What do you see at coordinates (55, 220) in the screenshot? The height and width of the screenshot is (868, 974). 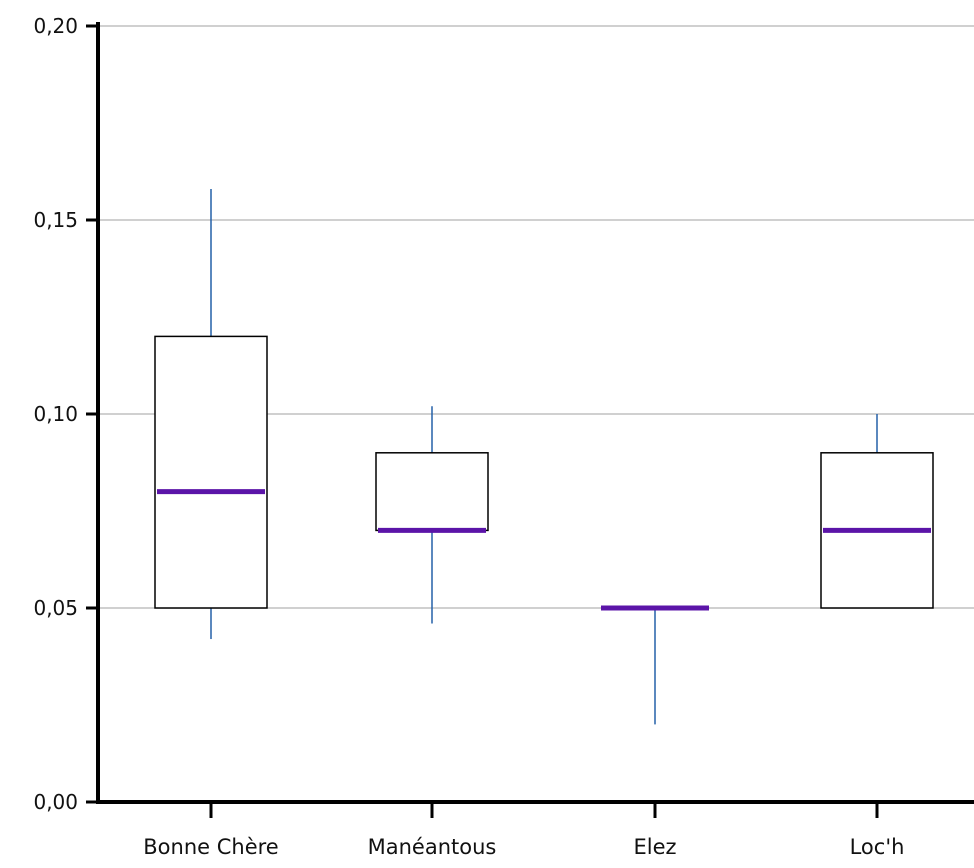 I see `y-tick-label: 0,15` at bounding box center [55, 220].